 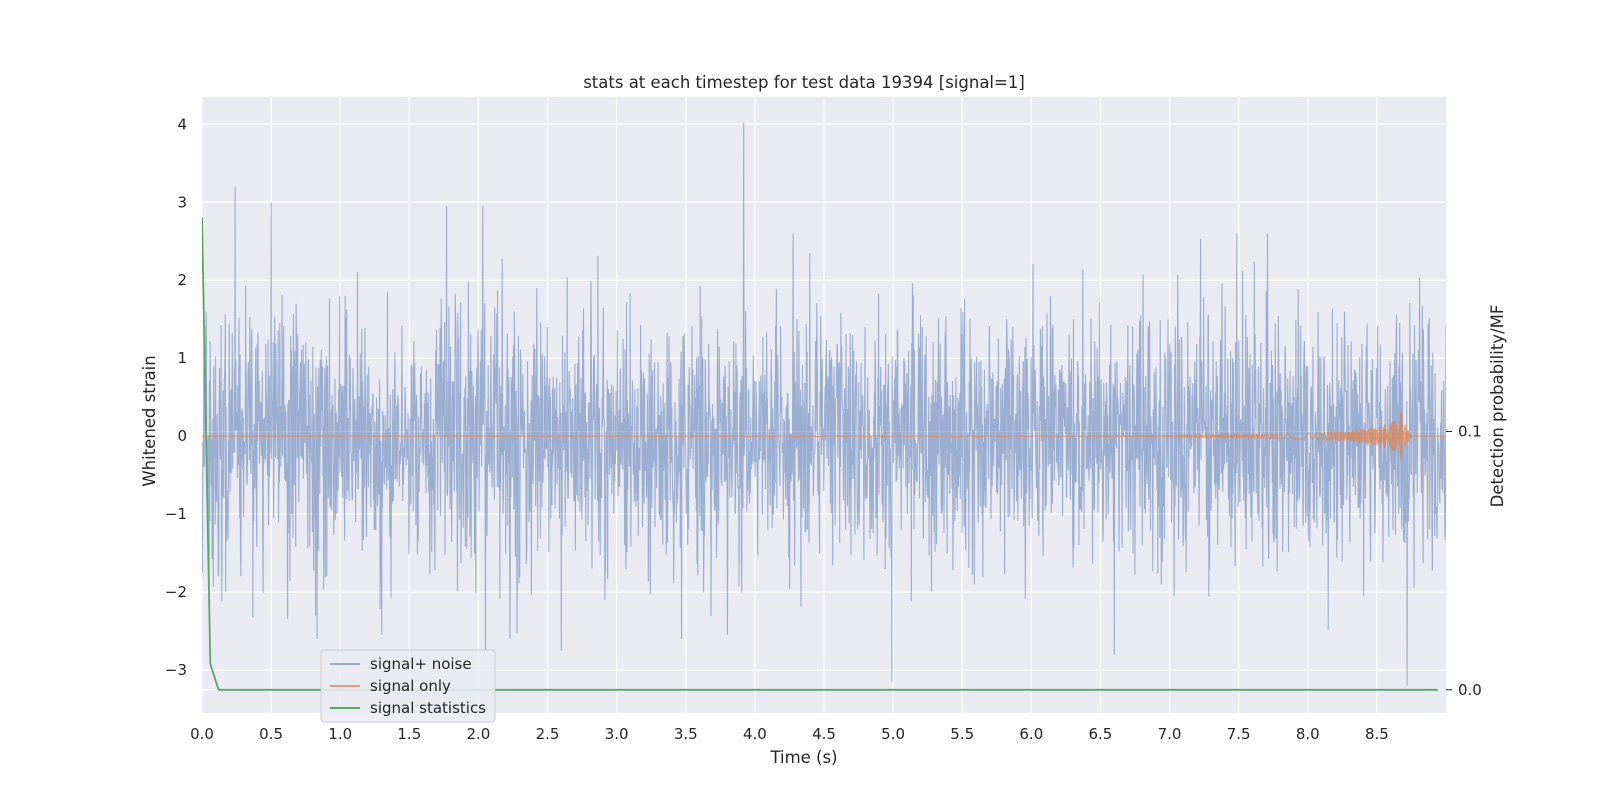 I want to click on x-tick-label: 0.5, so click(x=271, y=734).